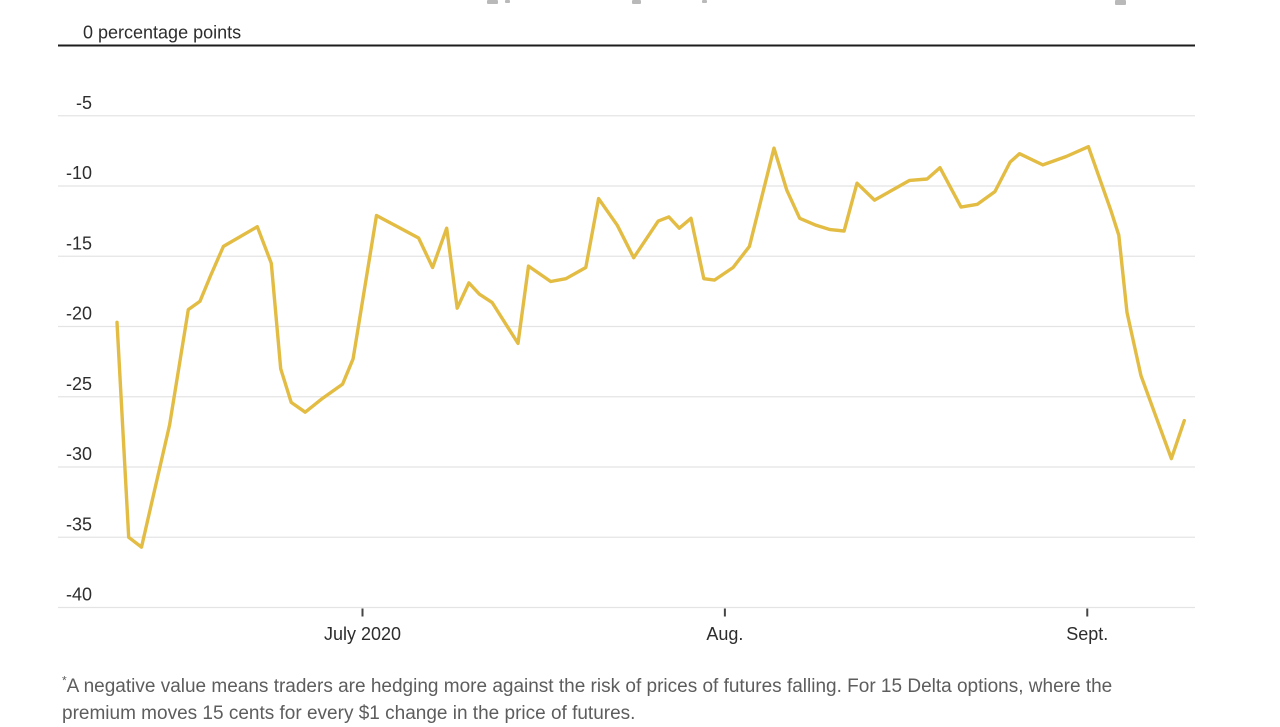  I want to click on y-tick-label: -25, so click(79, 384).